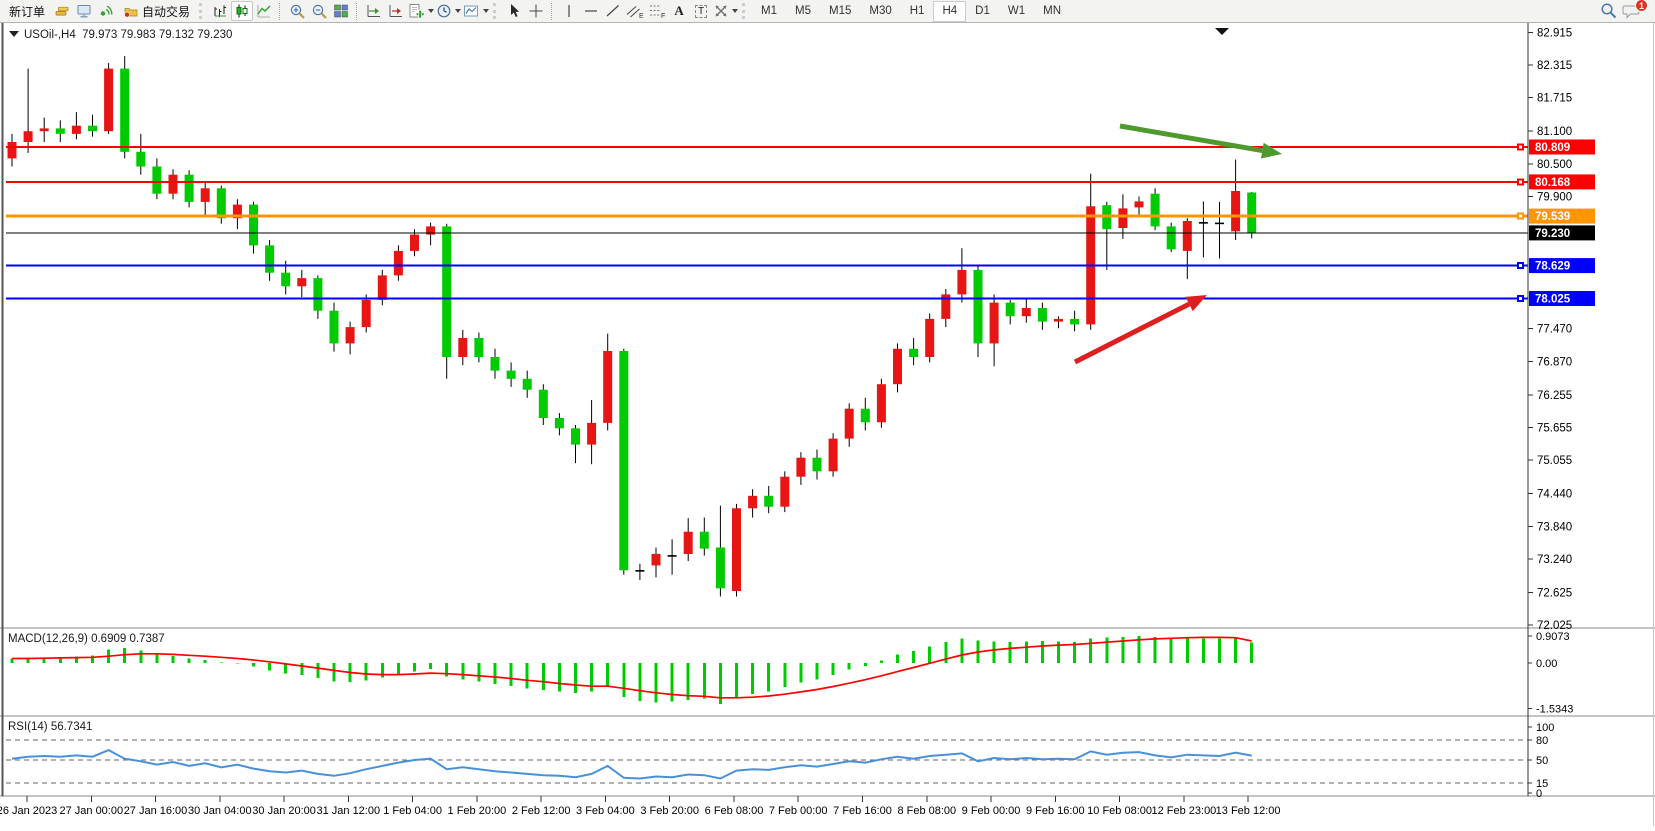 The height and width of the screenshot is (831, 1655). I want to click on label-tool-button: T, so click(701, 11).